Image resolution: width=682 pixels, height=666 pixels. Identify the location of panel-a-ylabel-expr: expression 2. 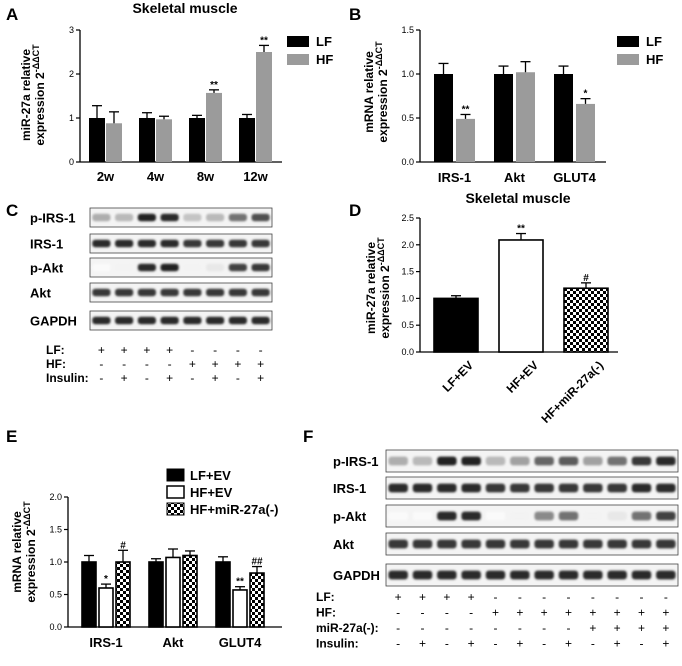
(40, 109).